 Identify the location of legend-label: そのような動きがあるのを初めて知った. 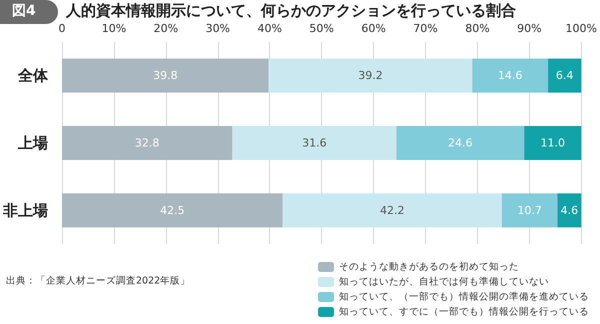
(429, 266).